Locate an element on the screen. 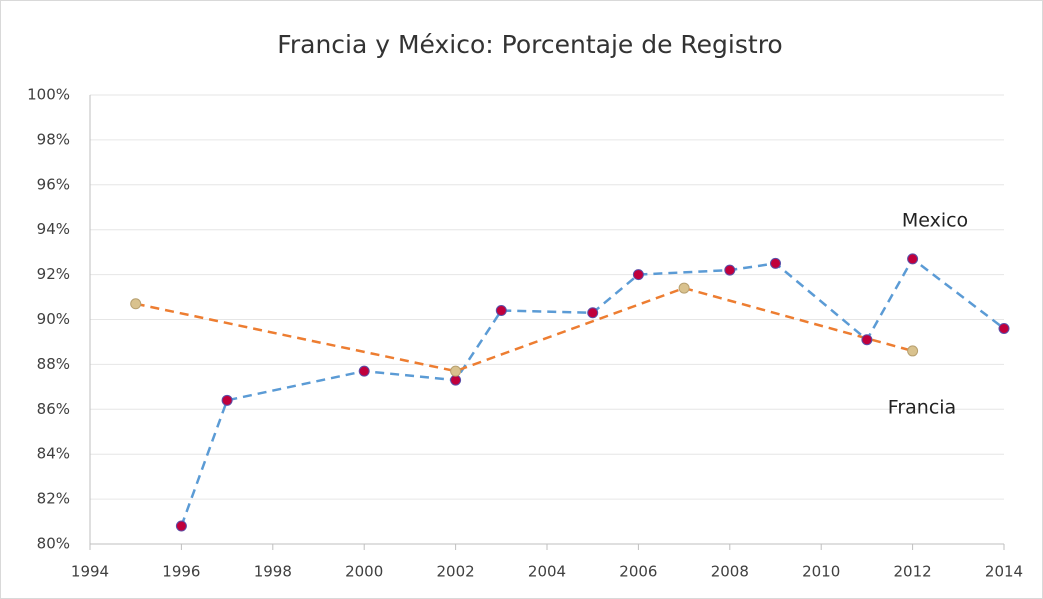 The height and width of the screenshot is (599, 1043). y-tick-label: 88% is located at coordinates (53, 364).